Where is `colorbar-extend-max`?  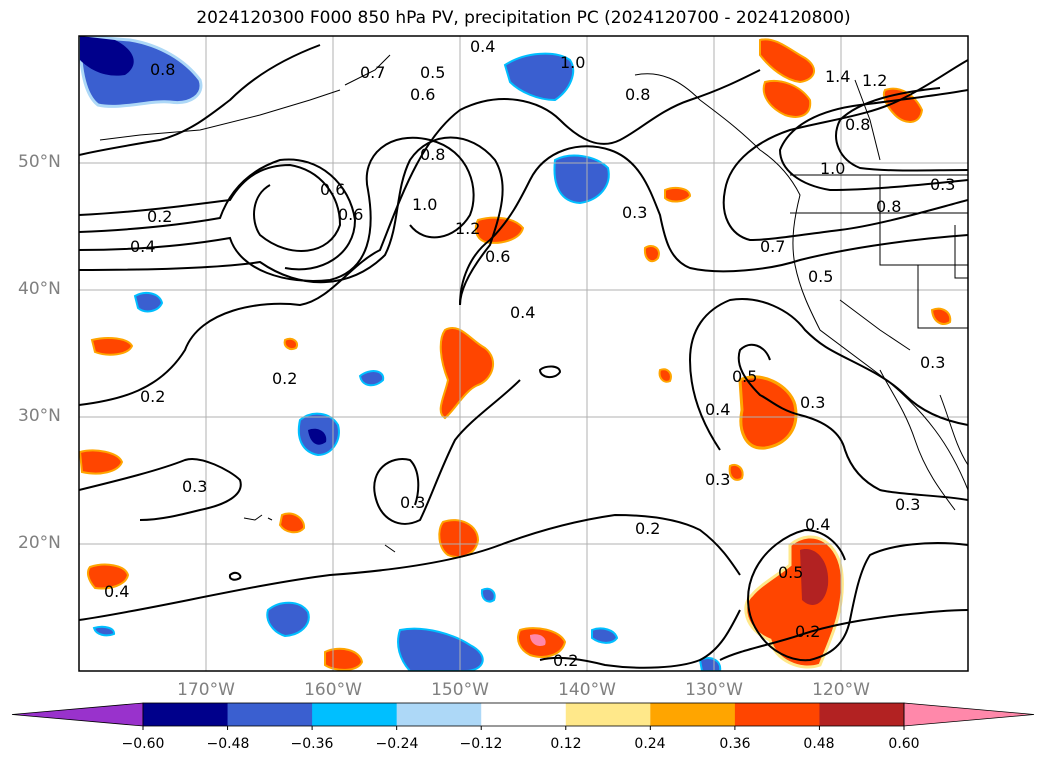 colorbar-extend-max is located at coordinates (969, 714).